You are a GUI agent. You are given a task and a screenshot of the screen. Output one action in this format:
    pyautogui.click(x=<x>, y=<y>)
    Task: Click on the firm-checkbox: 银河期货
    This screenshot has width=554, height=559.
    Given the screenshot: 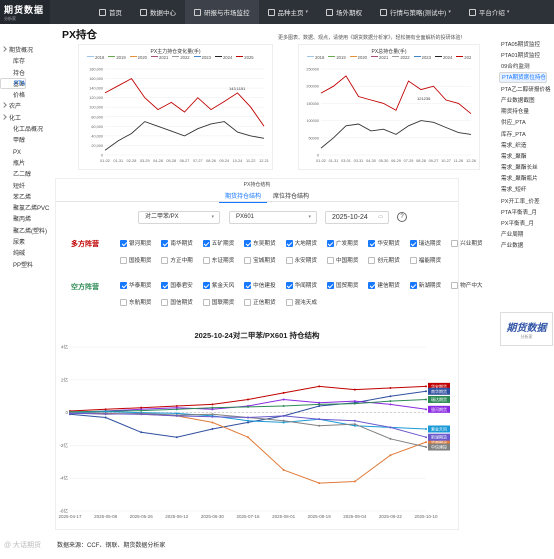 What is the action you would take?
    pyautogui.click(x=135, y=243)
    